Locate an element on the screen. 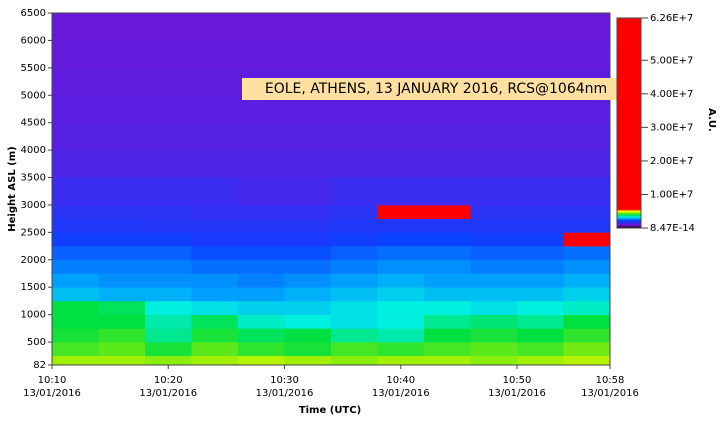 The width and height of the screenshot is (726, 431). y-axis-label: Height ASL (m) is located at coordinates (12, 188).